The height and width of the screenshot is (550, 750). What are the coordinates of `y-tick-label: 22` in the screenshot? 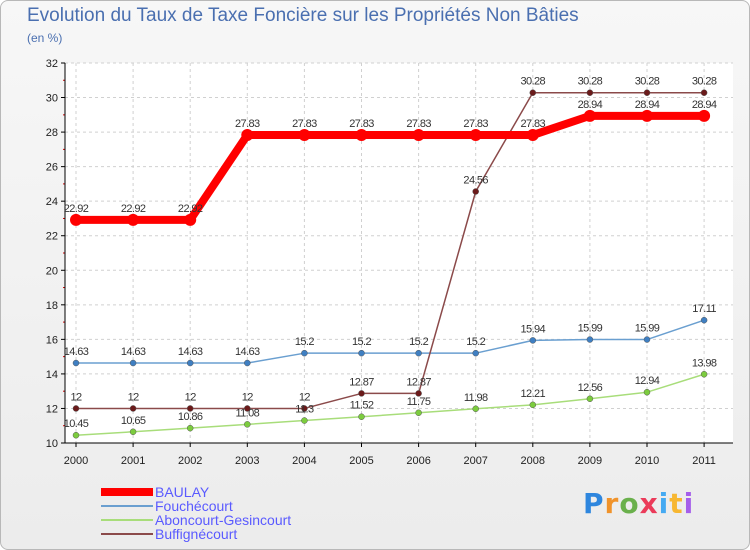 It's located at (52, 237).